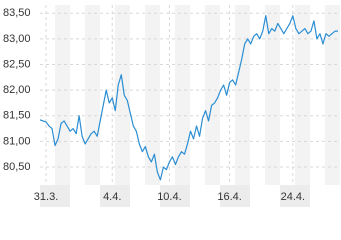 The width and height of the screenshot is (341, 240). What do you see at coordinates (17, 64) in the screenshot?
I see `y-tick-label: 82,50` at bounding box center [17, 64].